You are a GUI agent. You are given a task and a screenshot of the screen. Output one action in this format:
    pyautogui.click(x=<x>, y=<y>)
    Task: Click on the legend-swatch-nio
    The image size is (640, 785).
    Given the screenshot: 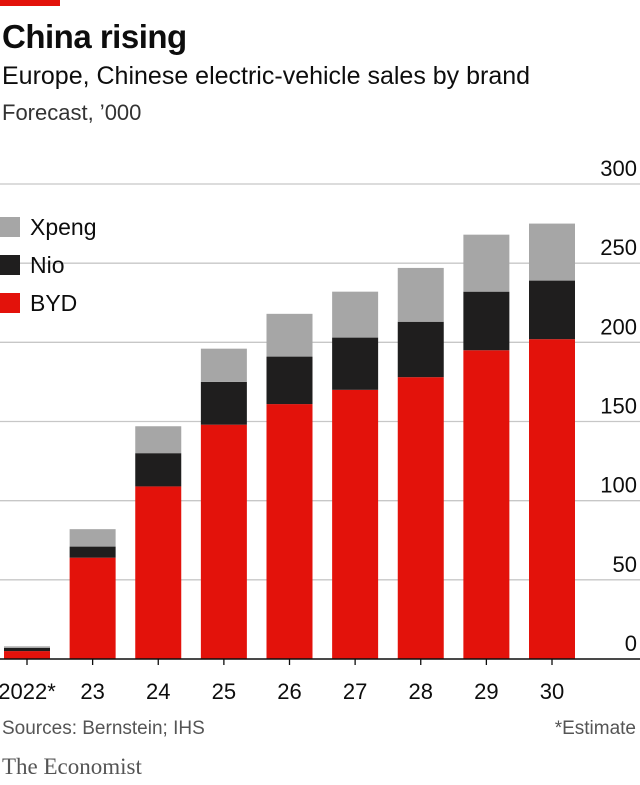 What is the action you would take?
    pyautogui.click(x=10, y=265)
    